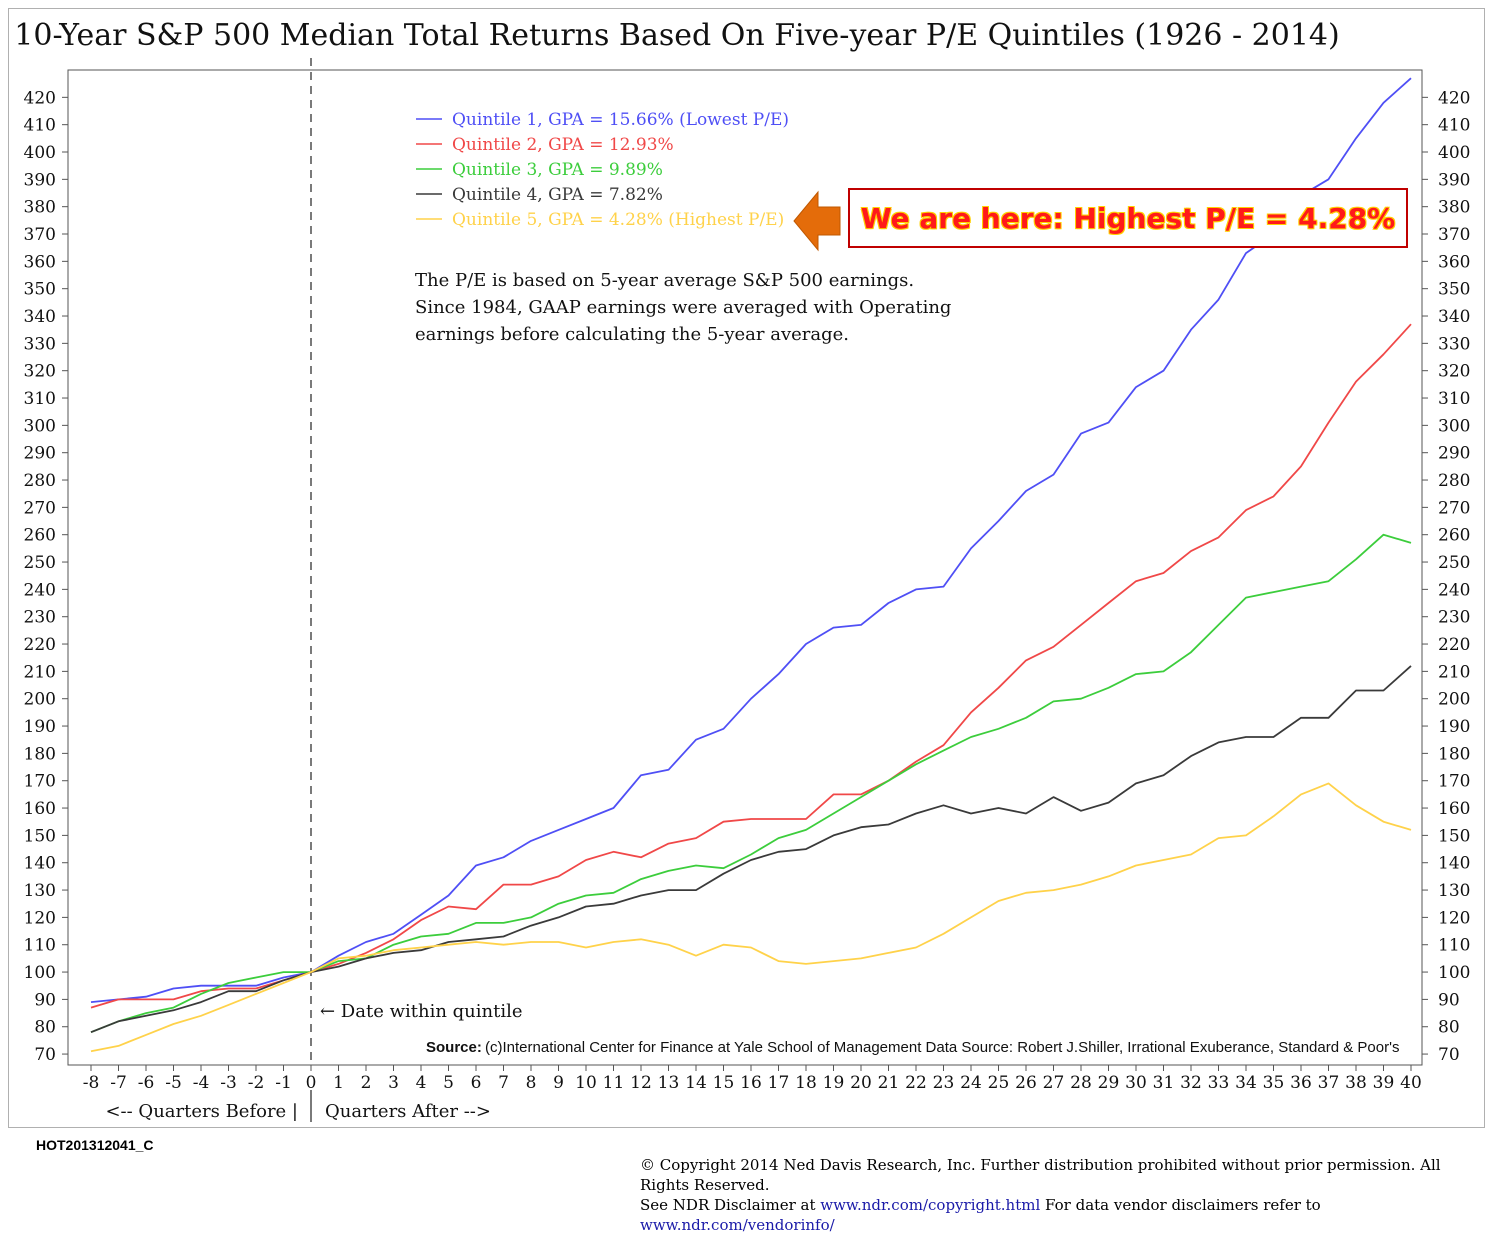  Describe the element at coordinates (1384, 1083) in the screenshot. I see `x-tick-label: 39` at that location.